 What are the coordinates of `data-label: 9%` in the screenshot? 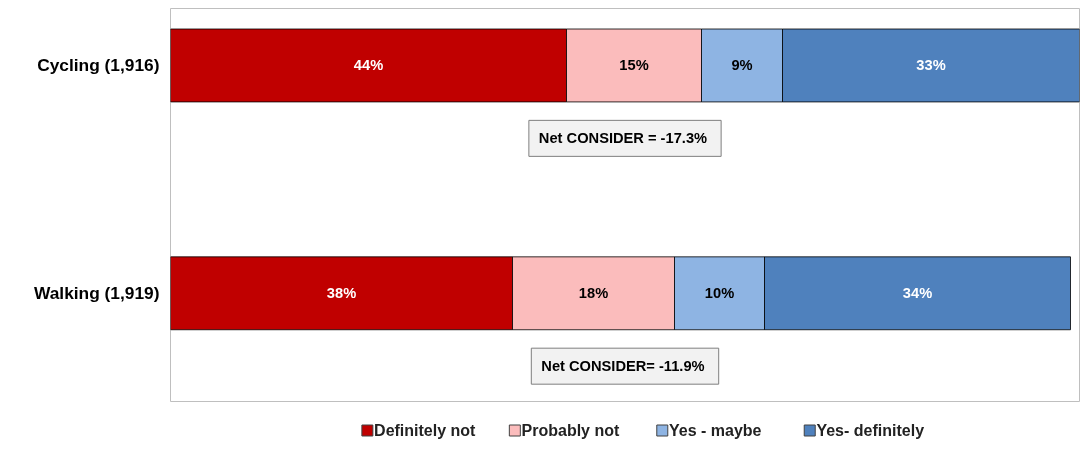 It's located at (742, 65).